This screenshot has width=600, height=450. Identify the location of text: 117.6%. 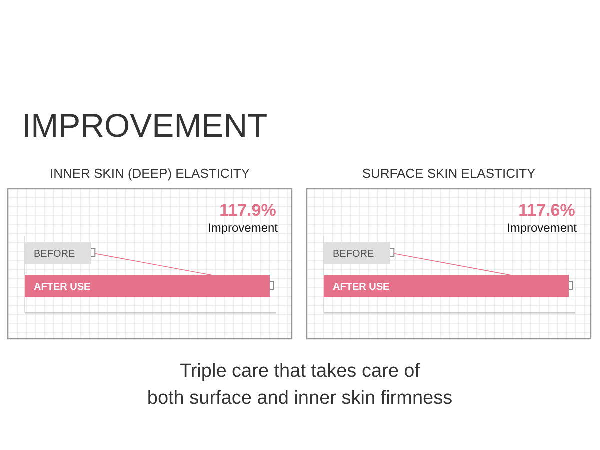
(547, 210).